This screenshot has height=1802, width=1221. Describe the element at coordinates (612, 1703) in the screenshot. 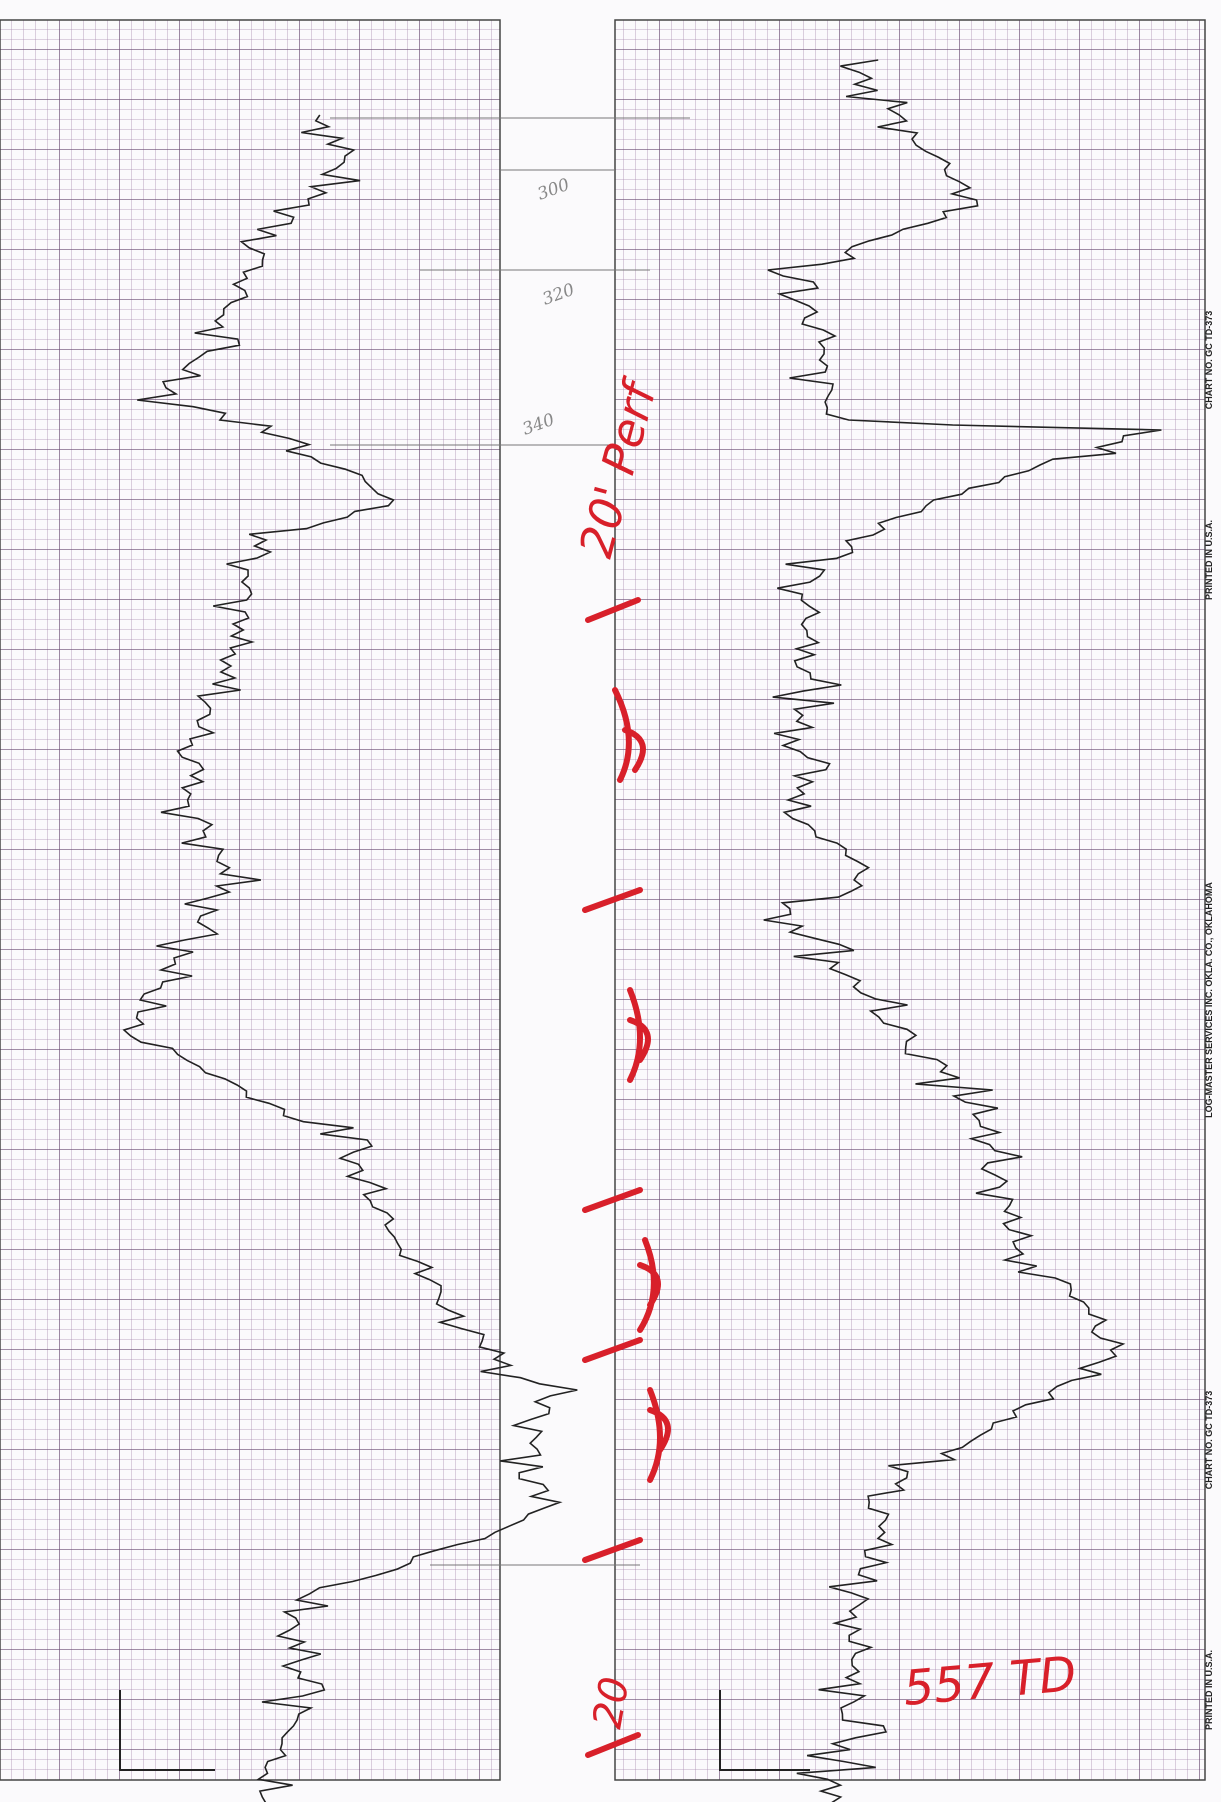

I see `bottom-note: 20` at that location.